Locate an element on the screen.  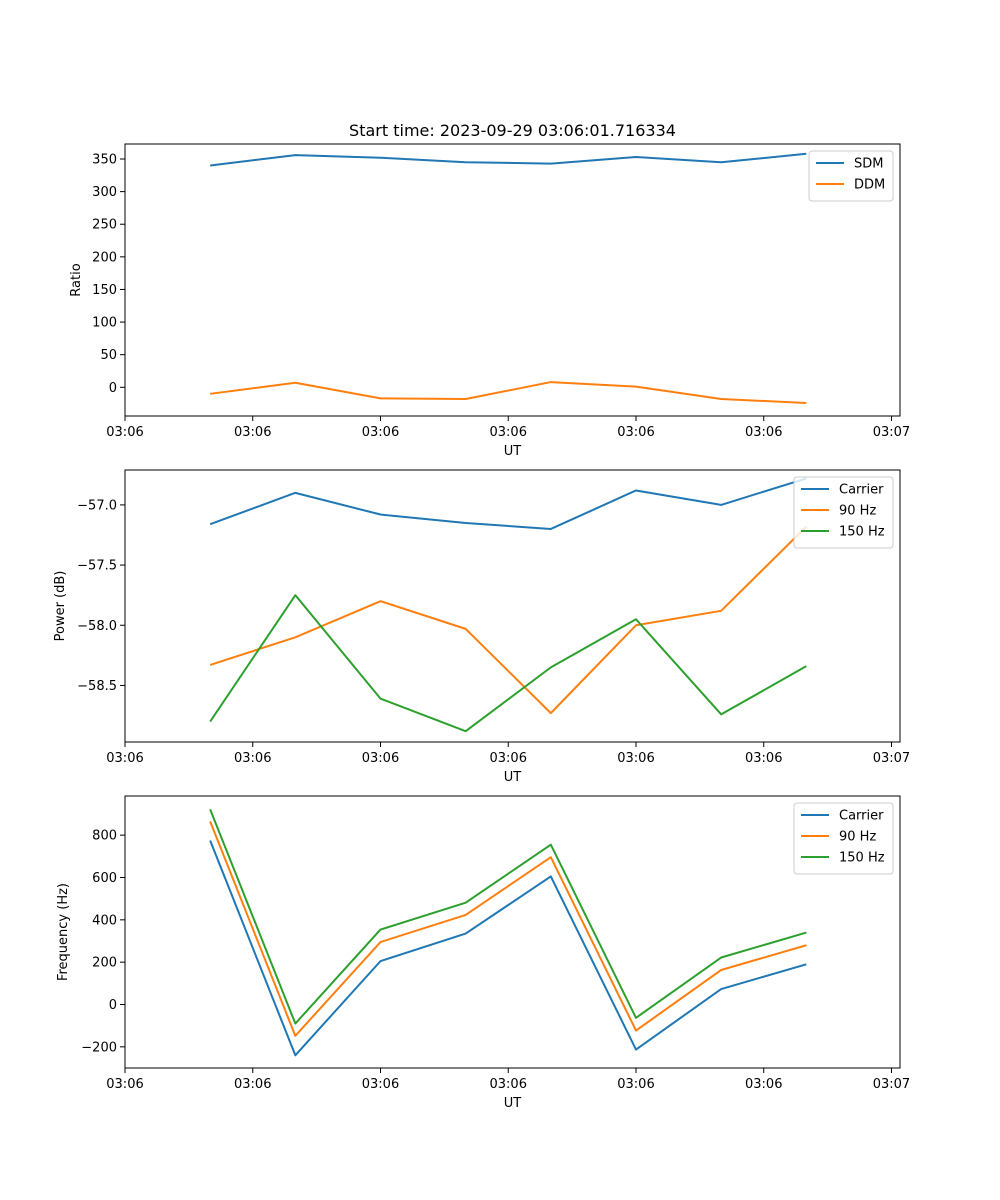
y-tick-label: −200 is located at coordinates (99, 1047).